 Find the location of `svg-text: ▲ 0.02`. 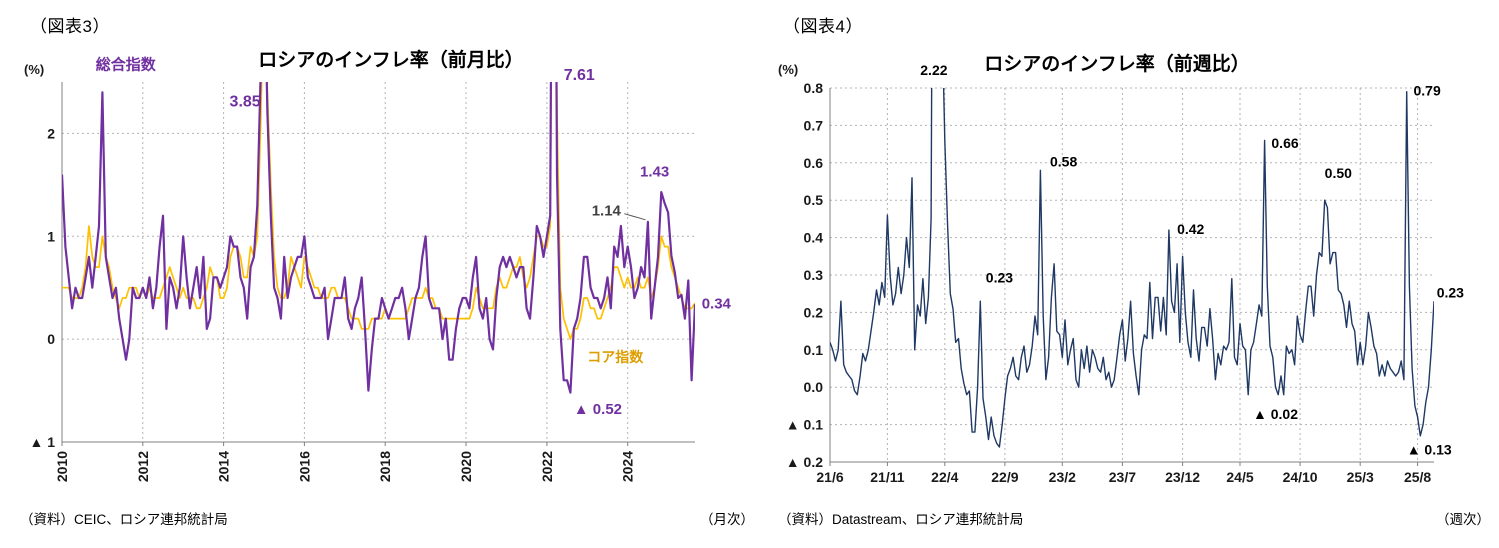

svg-text: ▲ 0.02 is located at coordinates (1275, 414).